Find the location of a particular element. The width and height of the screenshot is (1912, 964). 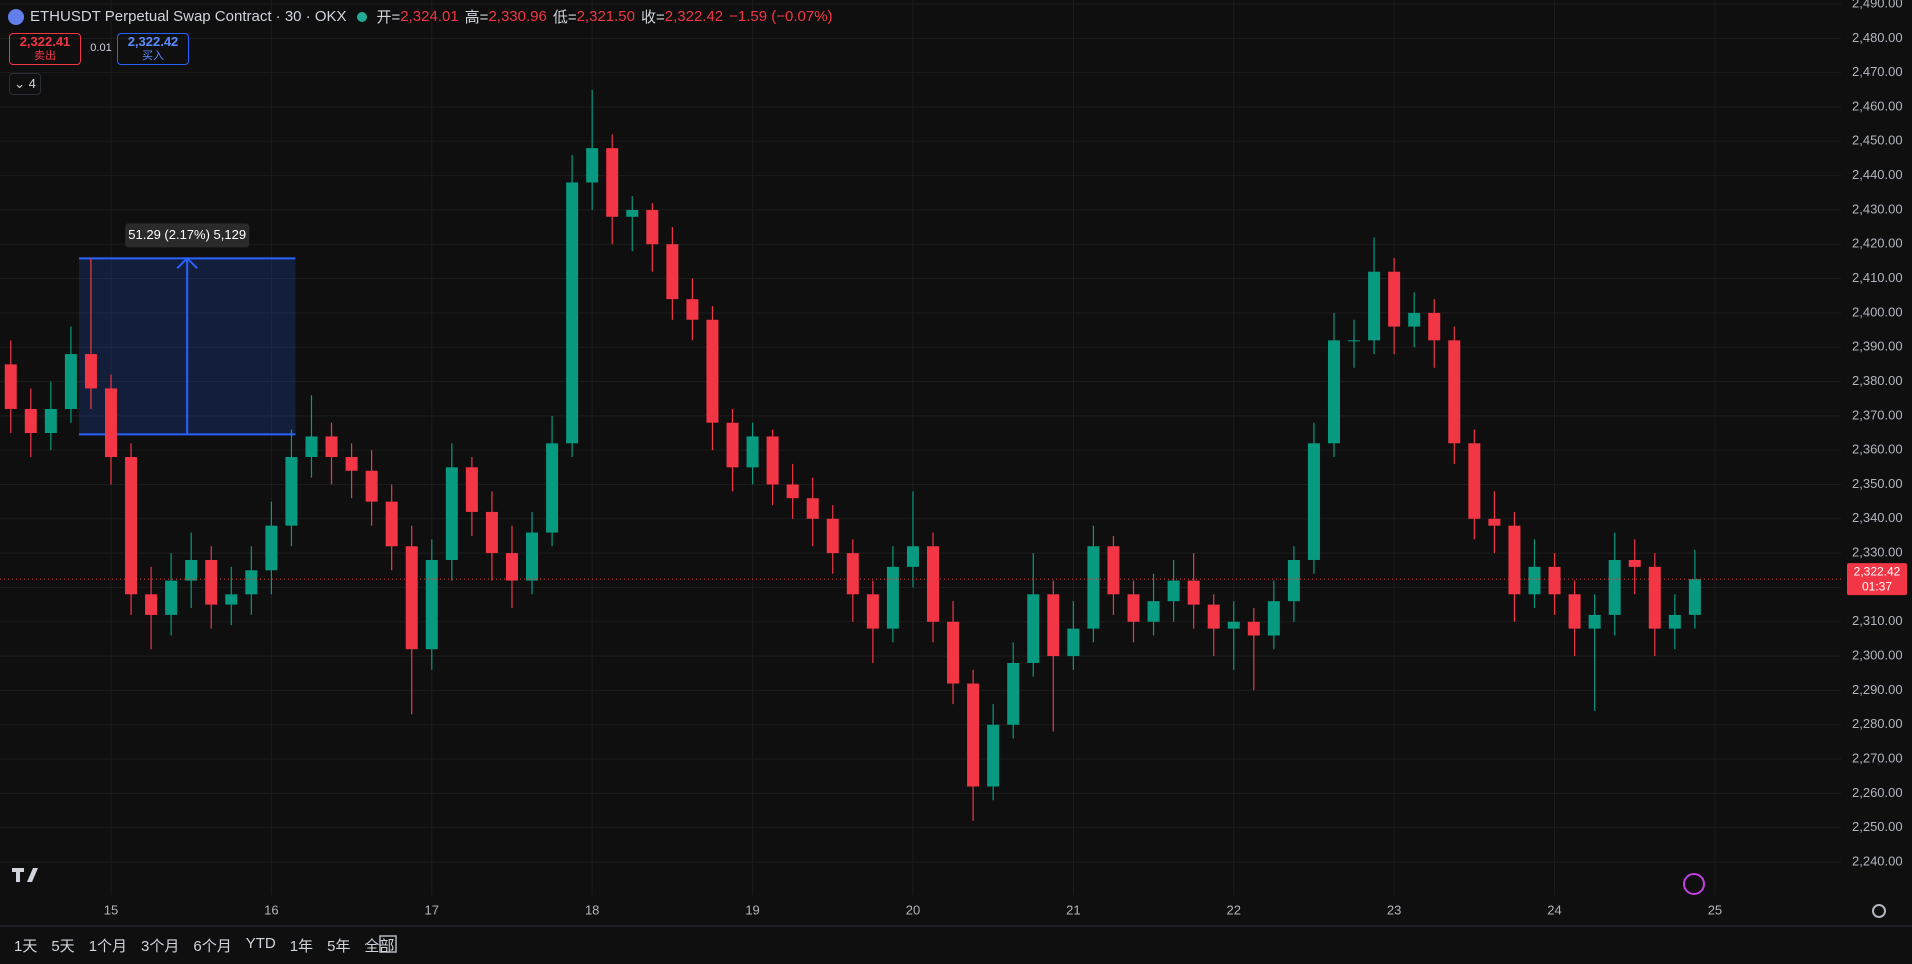

y-tick-label: 2,360.00 is located at coordinates (1877, 449).